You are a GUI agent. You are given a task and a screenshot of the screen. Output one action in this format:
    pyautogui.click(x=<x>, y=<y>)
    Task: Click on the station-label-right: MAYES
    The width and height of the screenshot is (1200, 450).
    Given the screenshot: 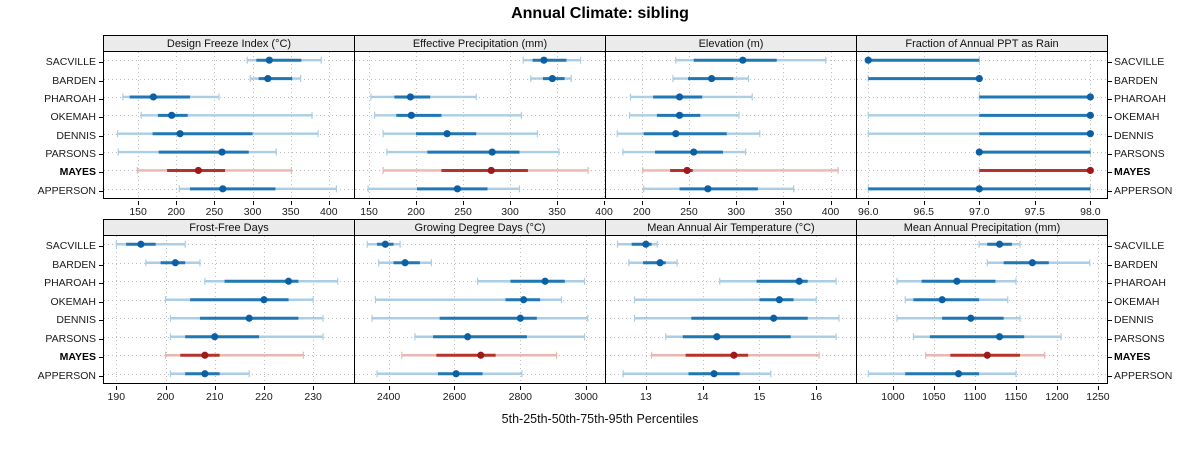 What is the action you would take?
    pyautogui.click(x=1132, y=357)
    